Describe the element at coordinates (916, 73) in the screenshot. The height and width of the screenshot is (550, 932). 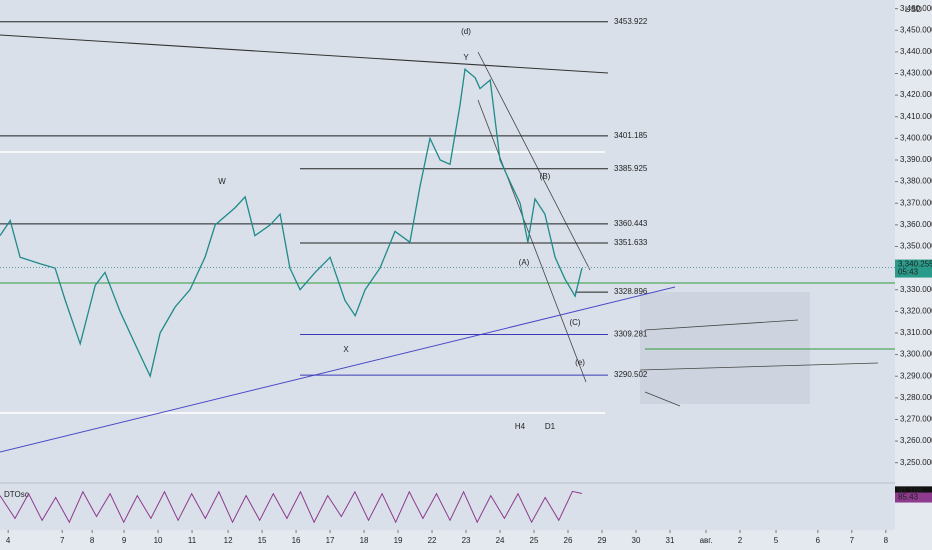
I see `y-tick-label: 3,430.000` at that location.